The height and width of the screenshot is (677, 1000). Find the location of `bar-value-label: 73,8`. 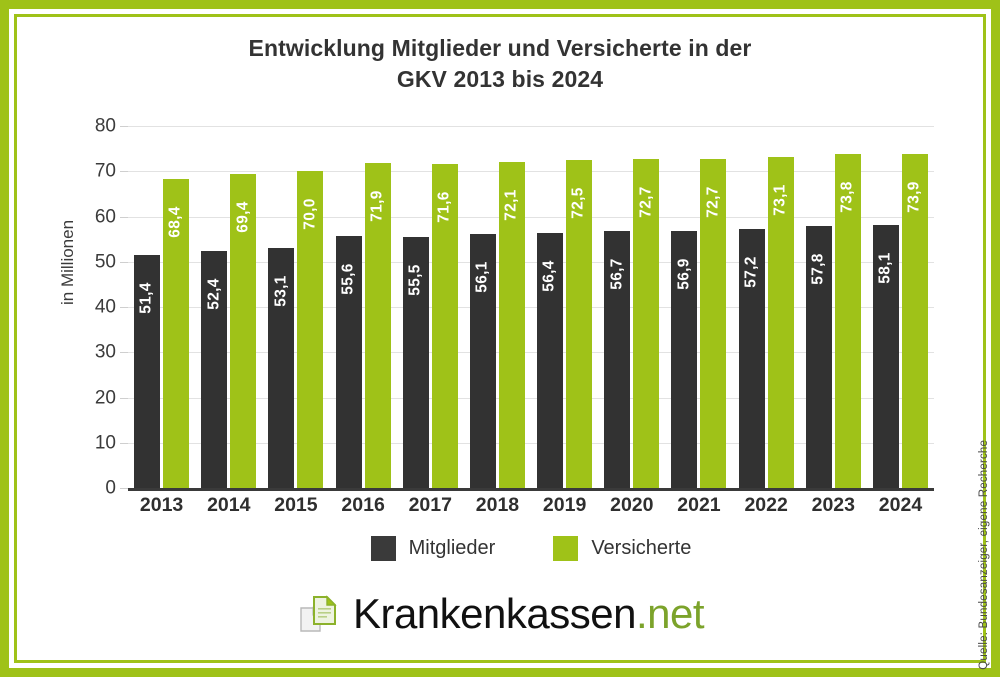

bar-value-label: 73,8 is located at coordinates (847, 197).